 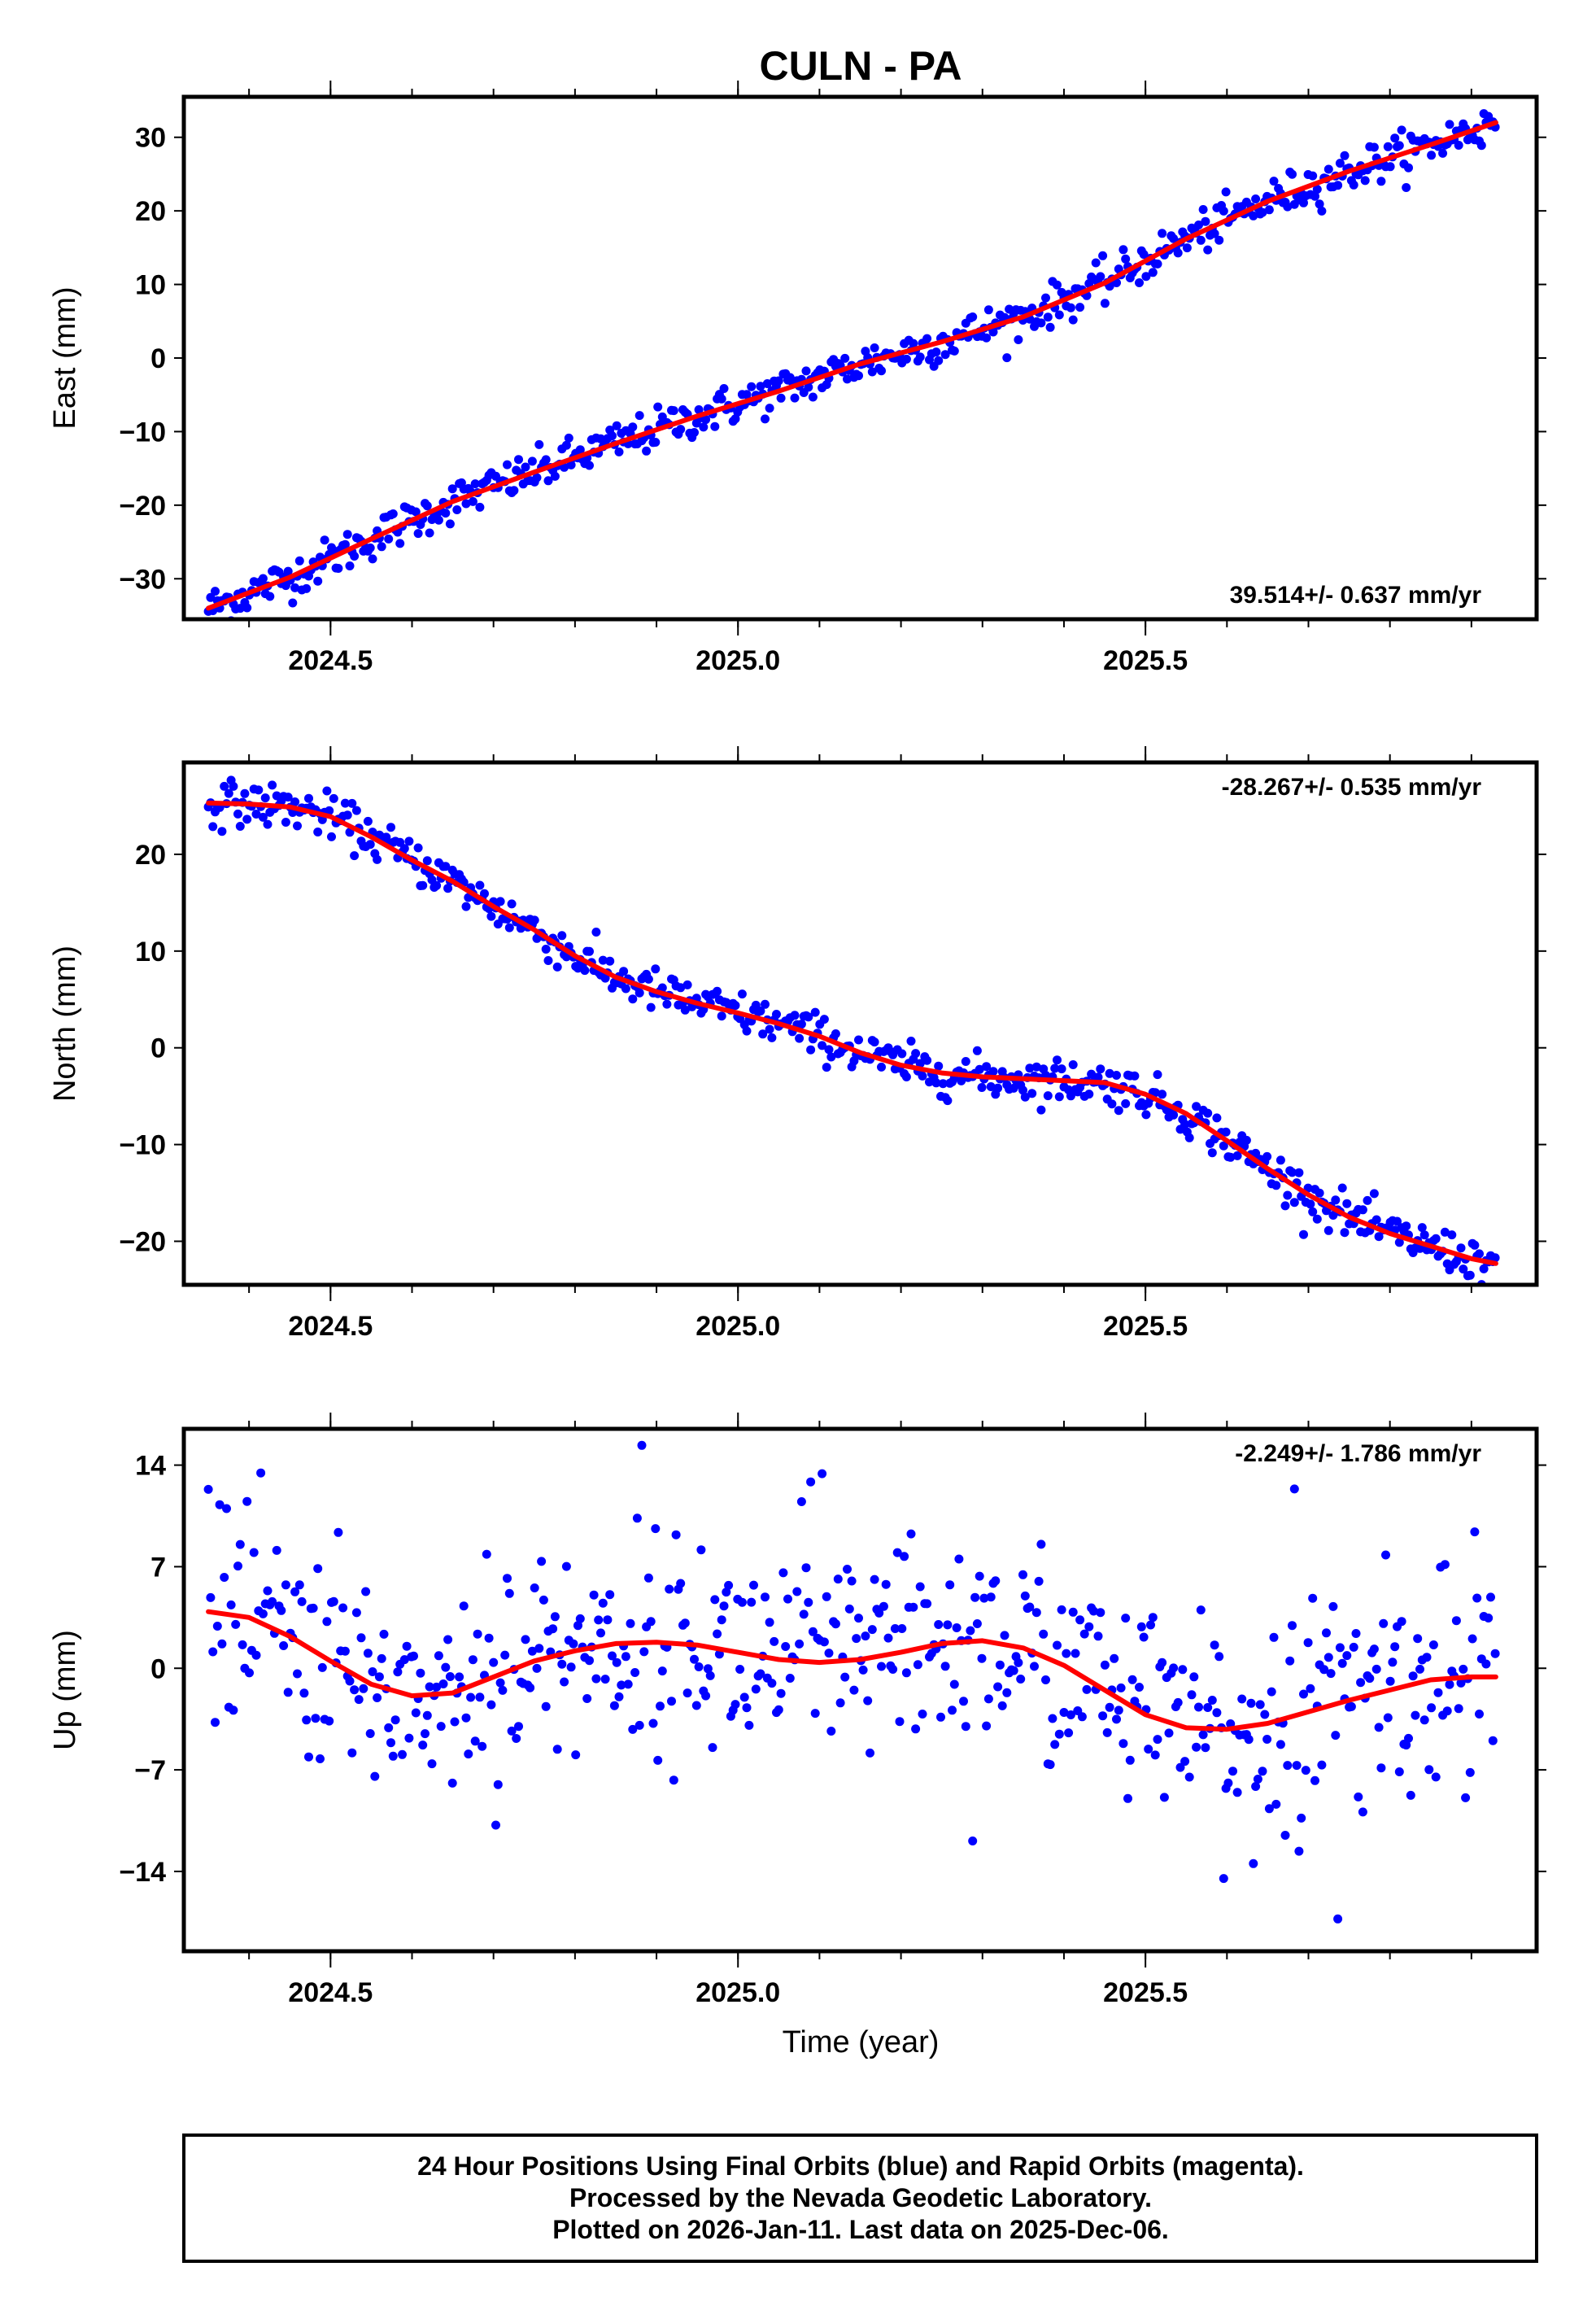 I want to click on x-tick-label: 2025.0, so click(x=738, y=1993).